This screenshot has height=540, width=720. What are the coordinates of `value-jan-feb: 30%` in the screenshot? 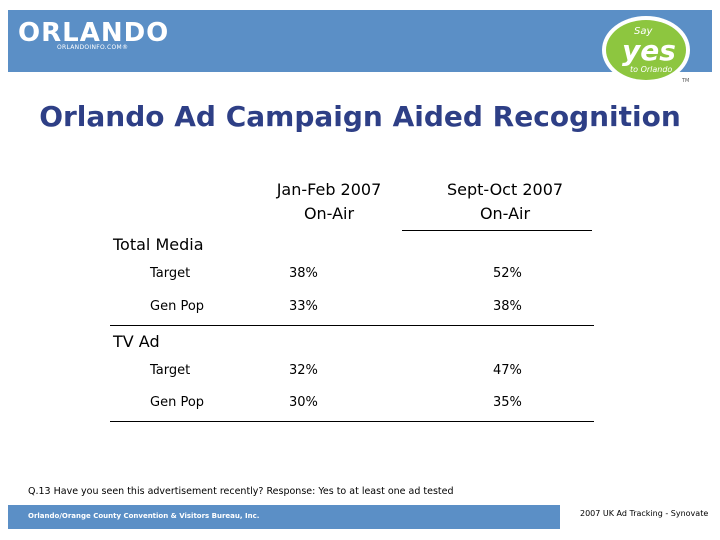 It's located at (303, 402).